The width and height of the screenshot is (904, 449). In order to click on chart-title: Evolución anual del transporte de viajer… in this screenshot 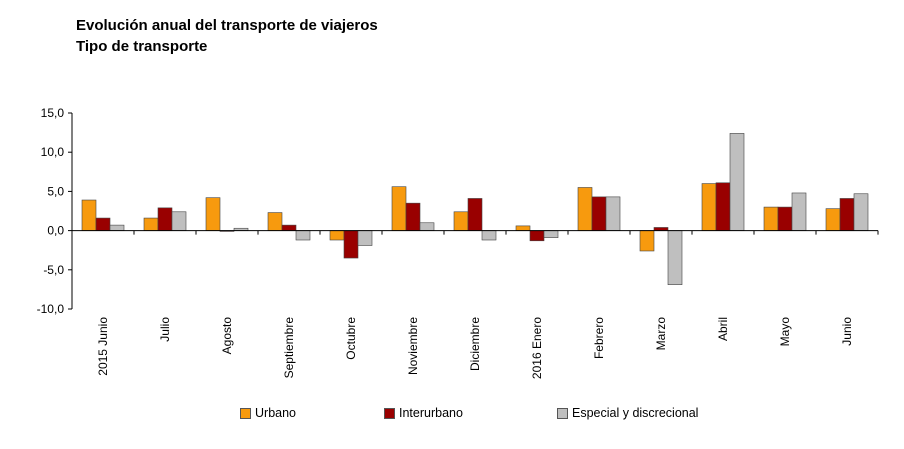, I will do `click(227, 25)`.